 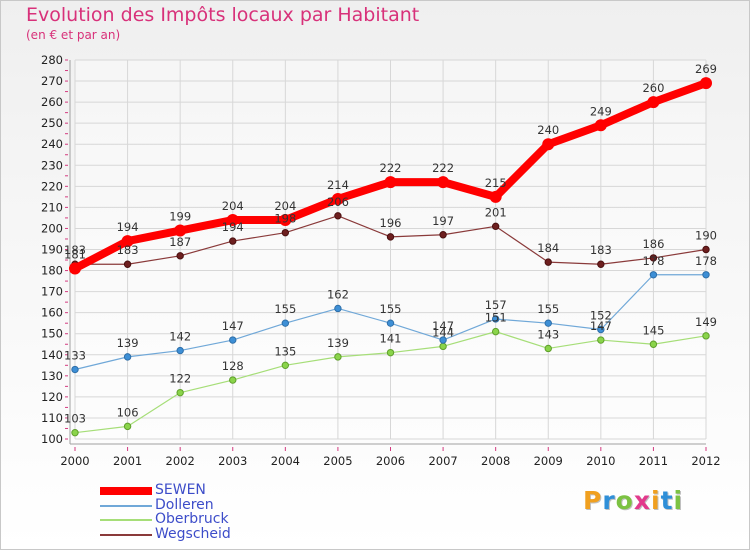 I want to click on logo-letter: i, so click(x=656, y=500).